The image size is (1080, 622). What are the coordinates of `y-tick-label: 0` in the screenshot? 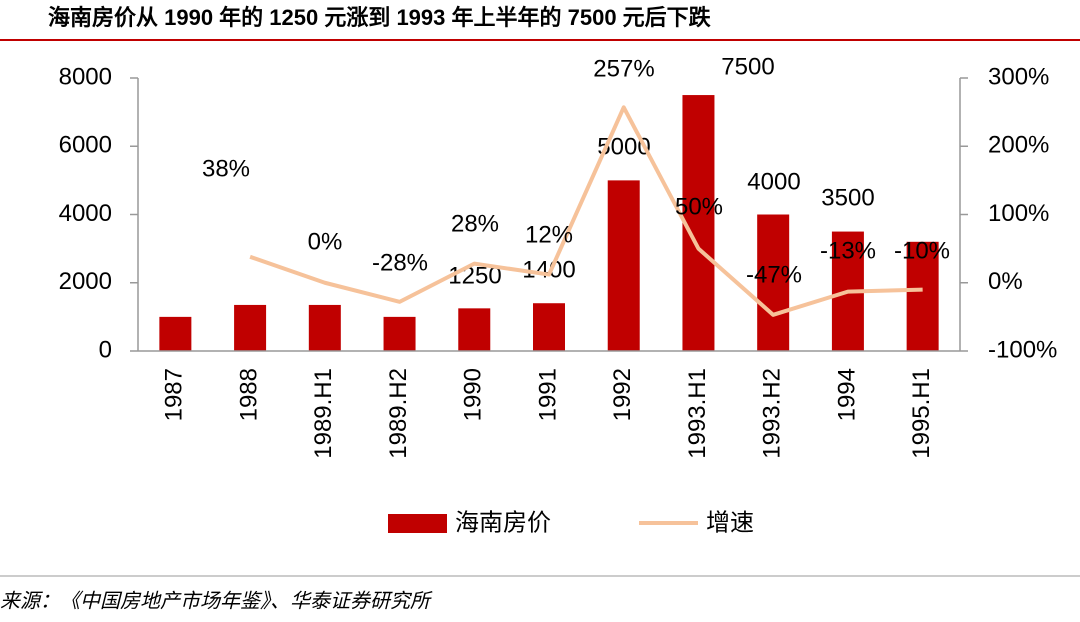 It's located at (105, 349).